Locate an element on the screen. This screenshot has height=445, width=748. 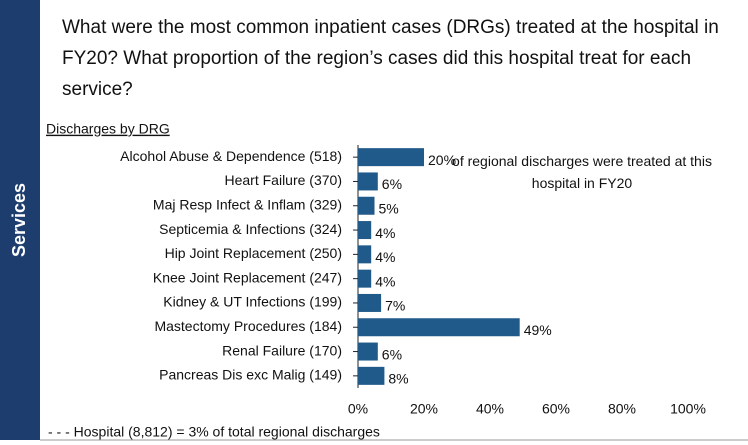
y-tick-label: Renal Failure (170) is located at coordinates (282, 350).